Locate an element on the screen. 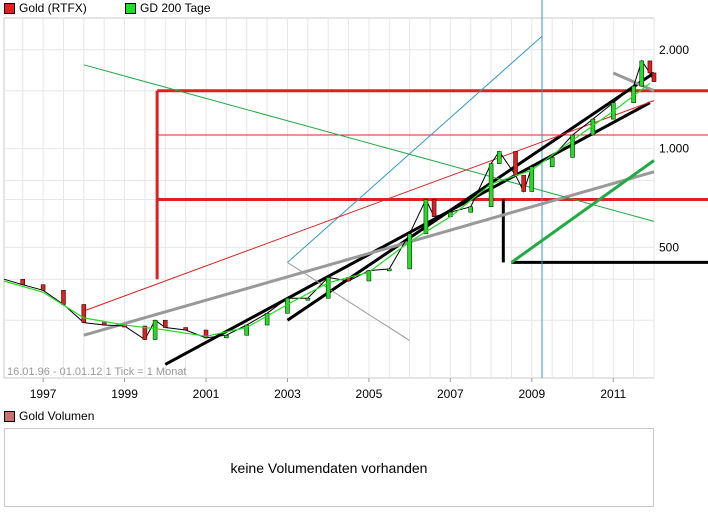  y-tick-label: 2.000 is located at coordinates (674, 50).